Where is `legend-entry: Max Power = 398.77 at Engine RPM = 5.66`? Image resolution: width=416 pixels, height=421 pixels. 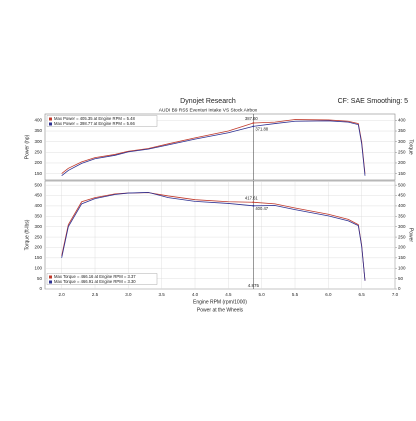 legend-entry: Max Power = 398.77 at Engine RPM = 5.66 is located at coordinates (94, 123).